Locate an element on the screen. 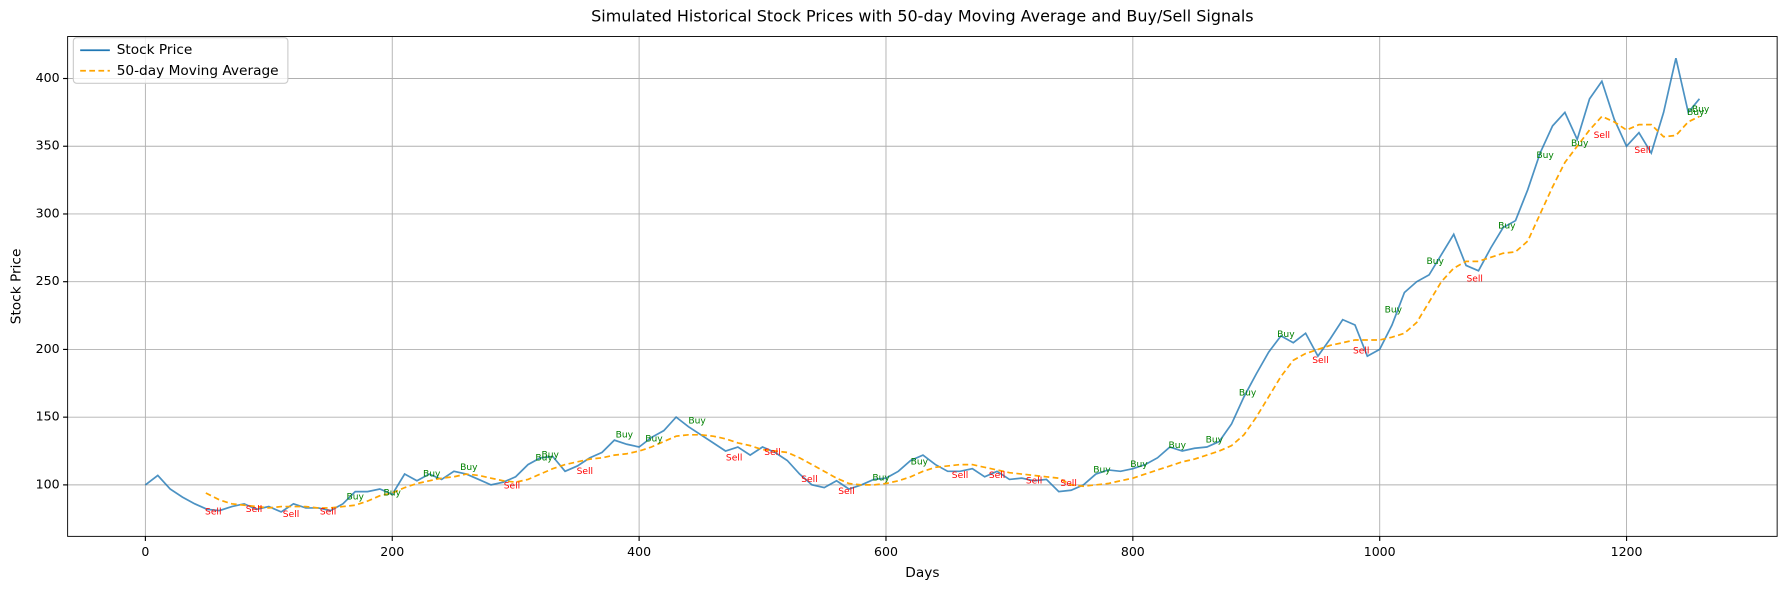  x-tick-label: 1000 is located at coordinates (1380, 551).